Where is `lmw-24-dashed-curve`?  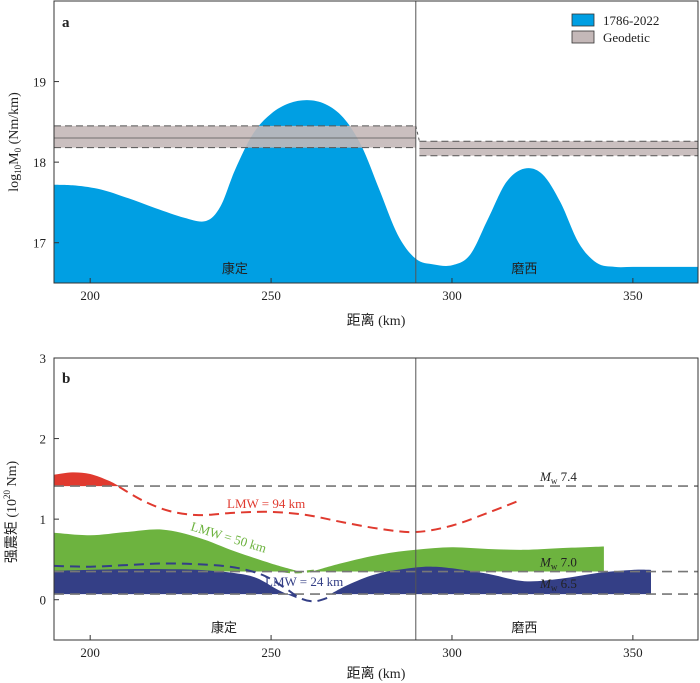
lmw-24-dashed-curve is located at coordinates (192, 582).